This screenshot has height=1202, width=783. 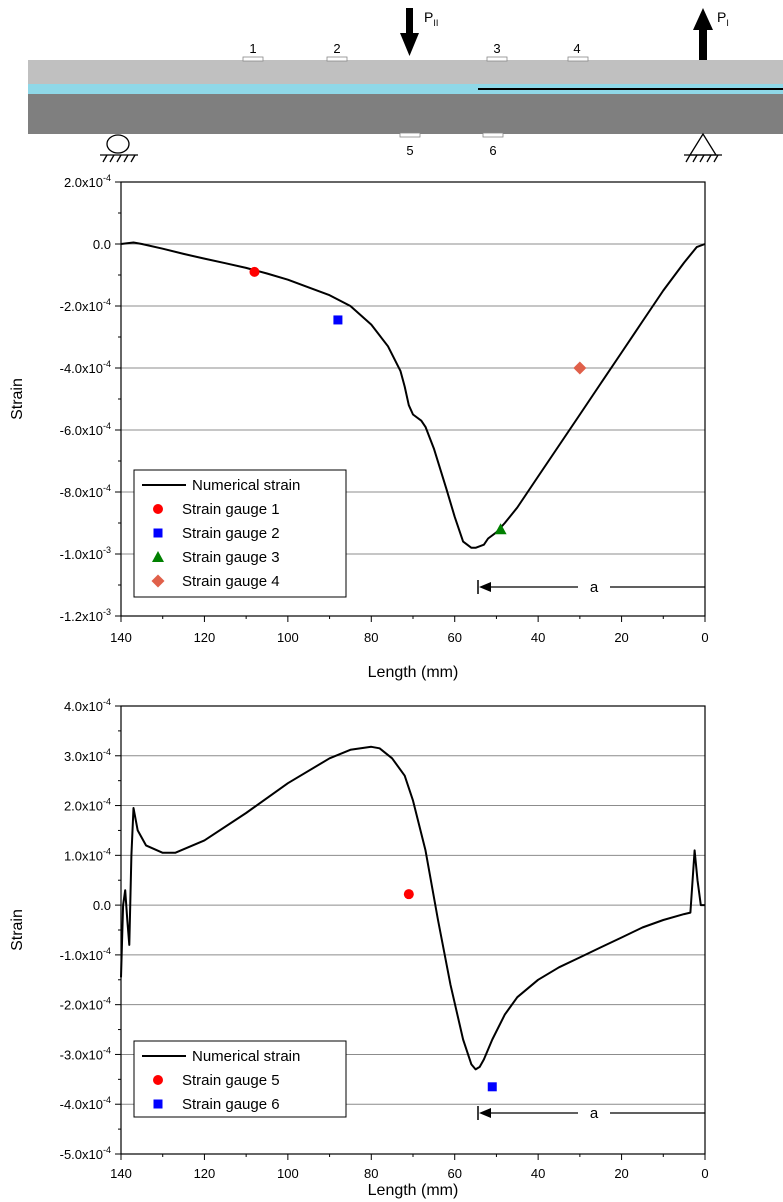 I want to click on gauge-4-pad, so click(x=578, y=59).